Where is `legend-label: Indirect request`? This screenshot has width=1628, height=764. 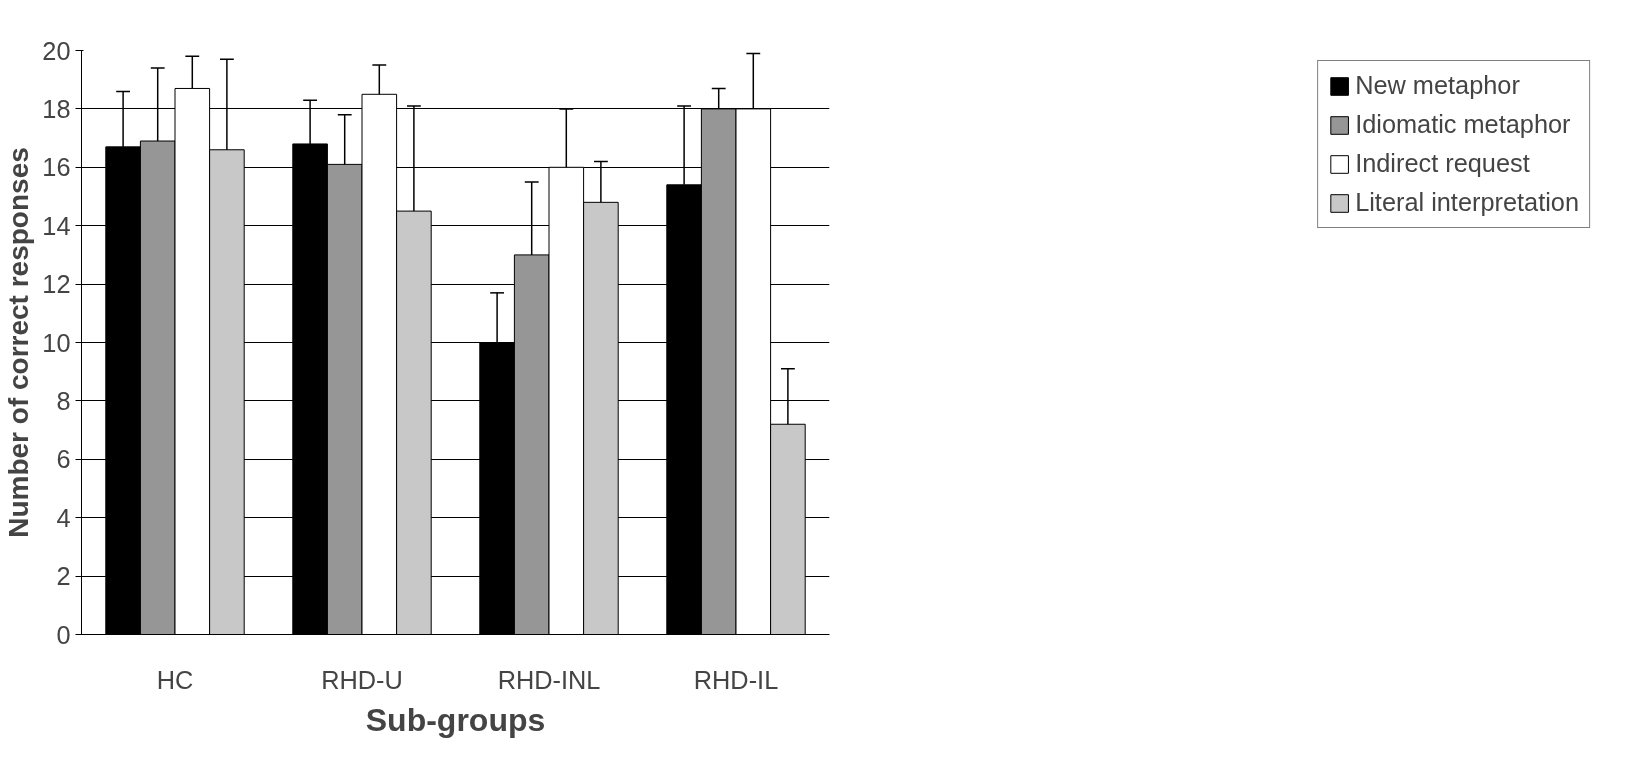 legend-label: Indirect request is located at coordinates (1442, 163).